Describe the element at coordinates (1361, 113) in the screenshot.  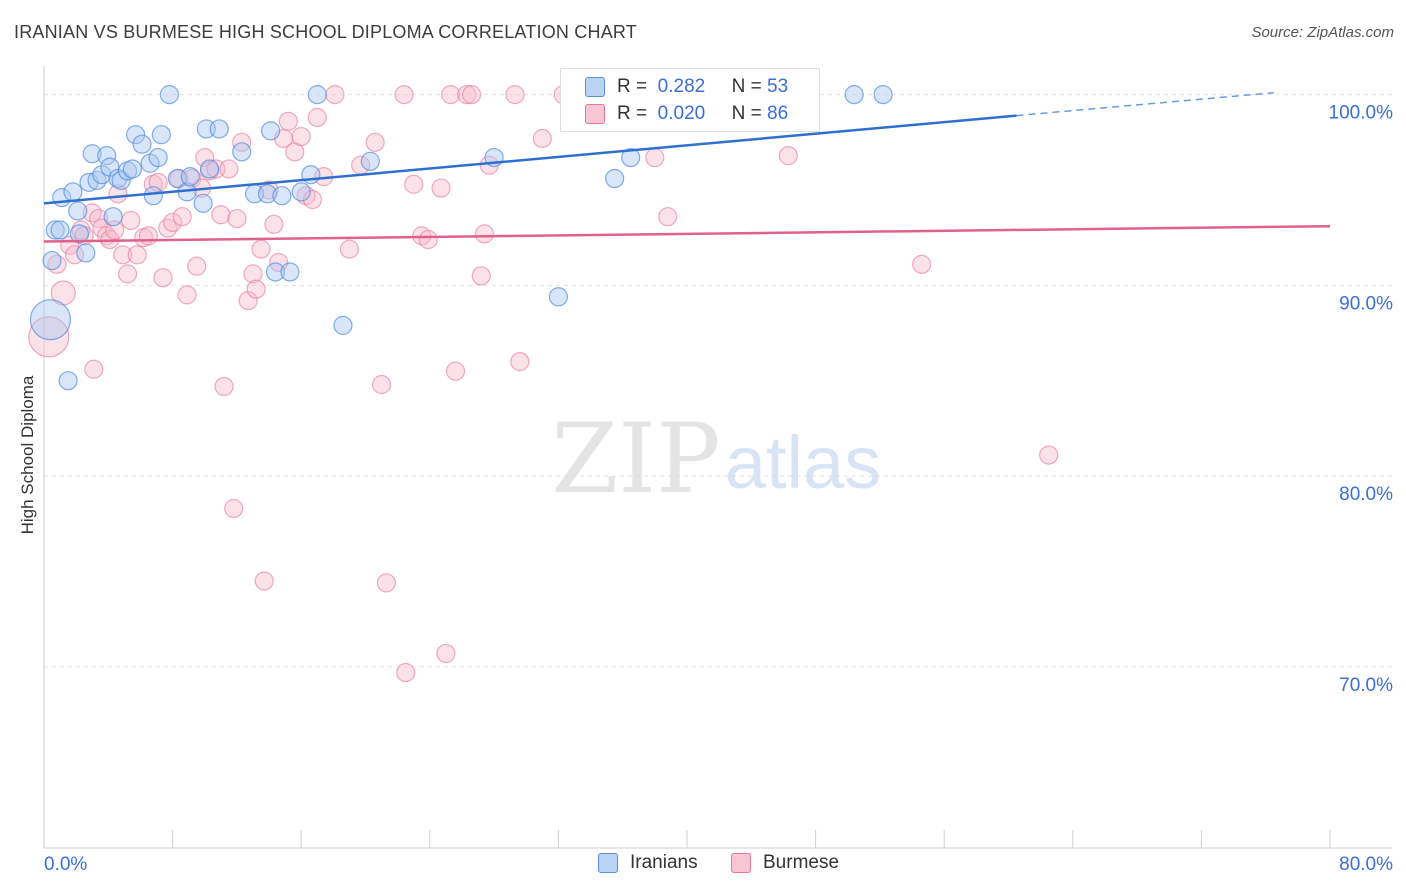
I see `y-tick-label-100: 100.0%` at that location.